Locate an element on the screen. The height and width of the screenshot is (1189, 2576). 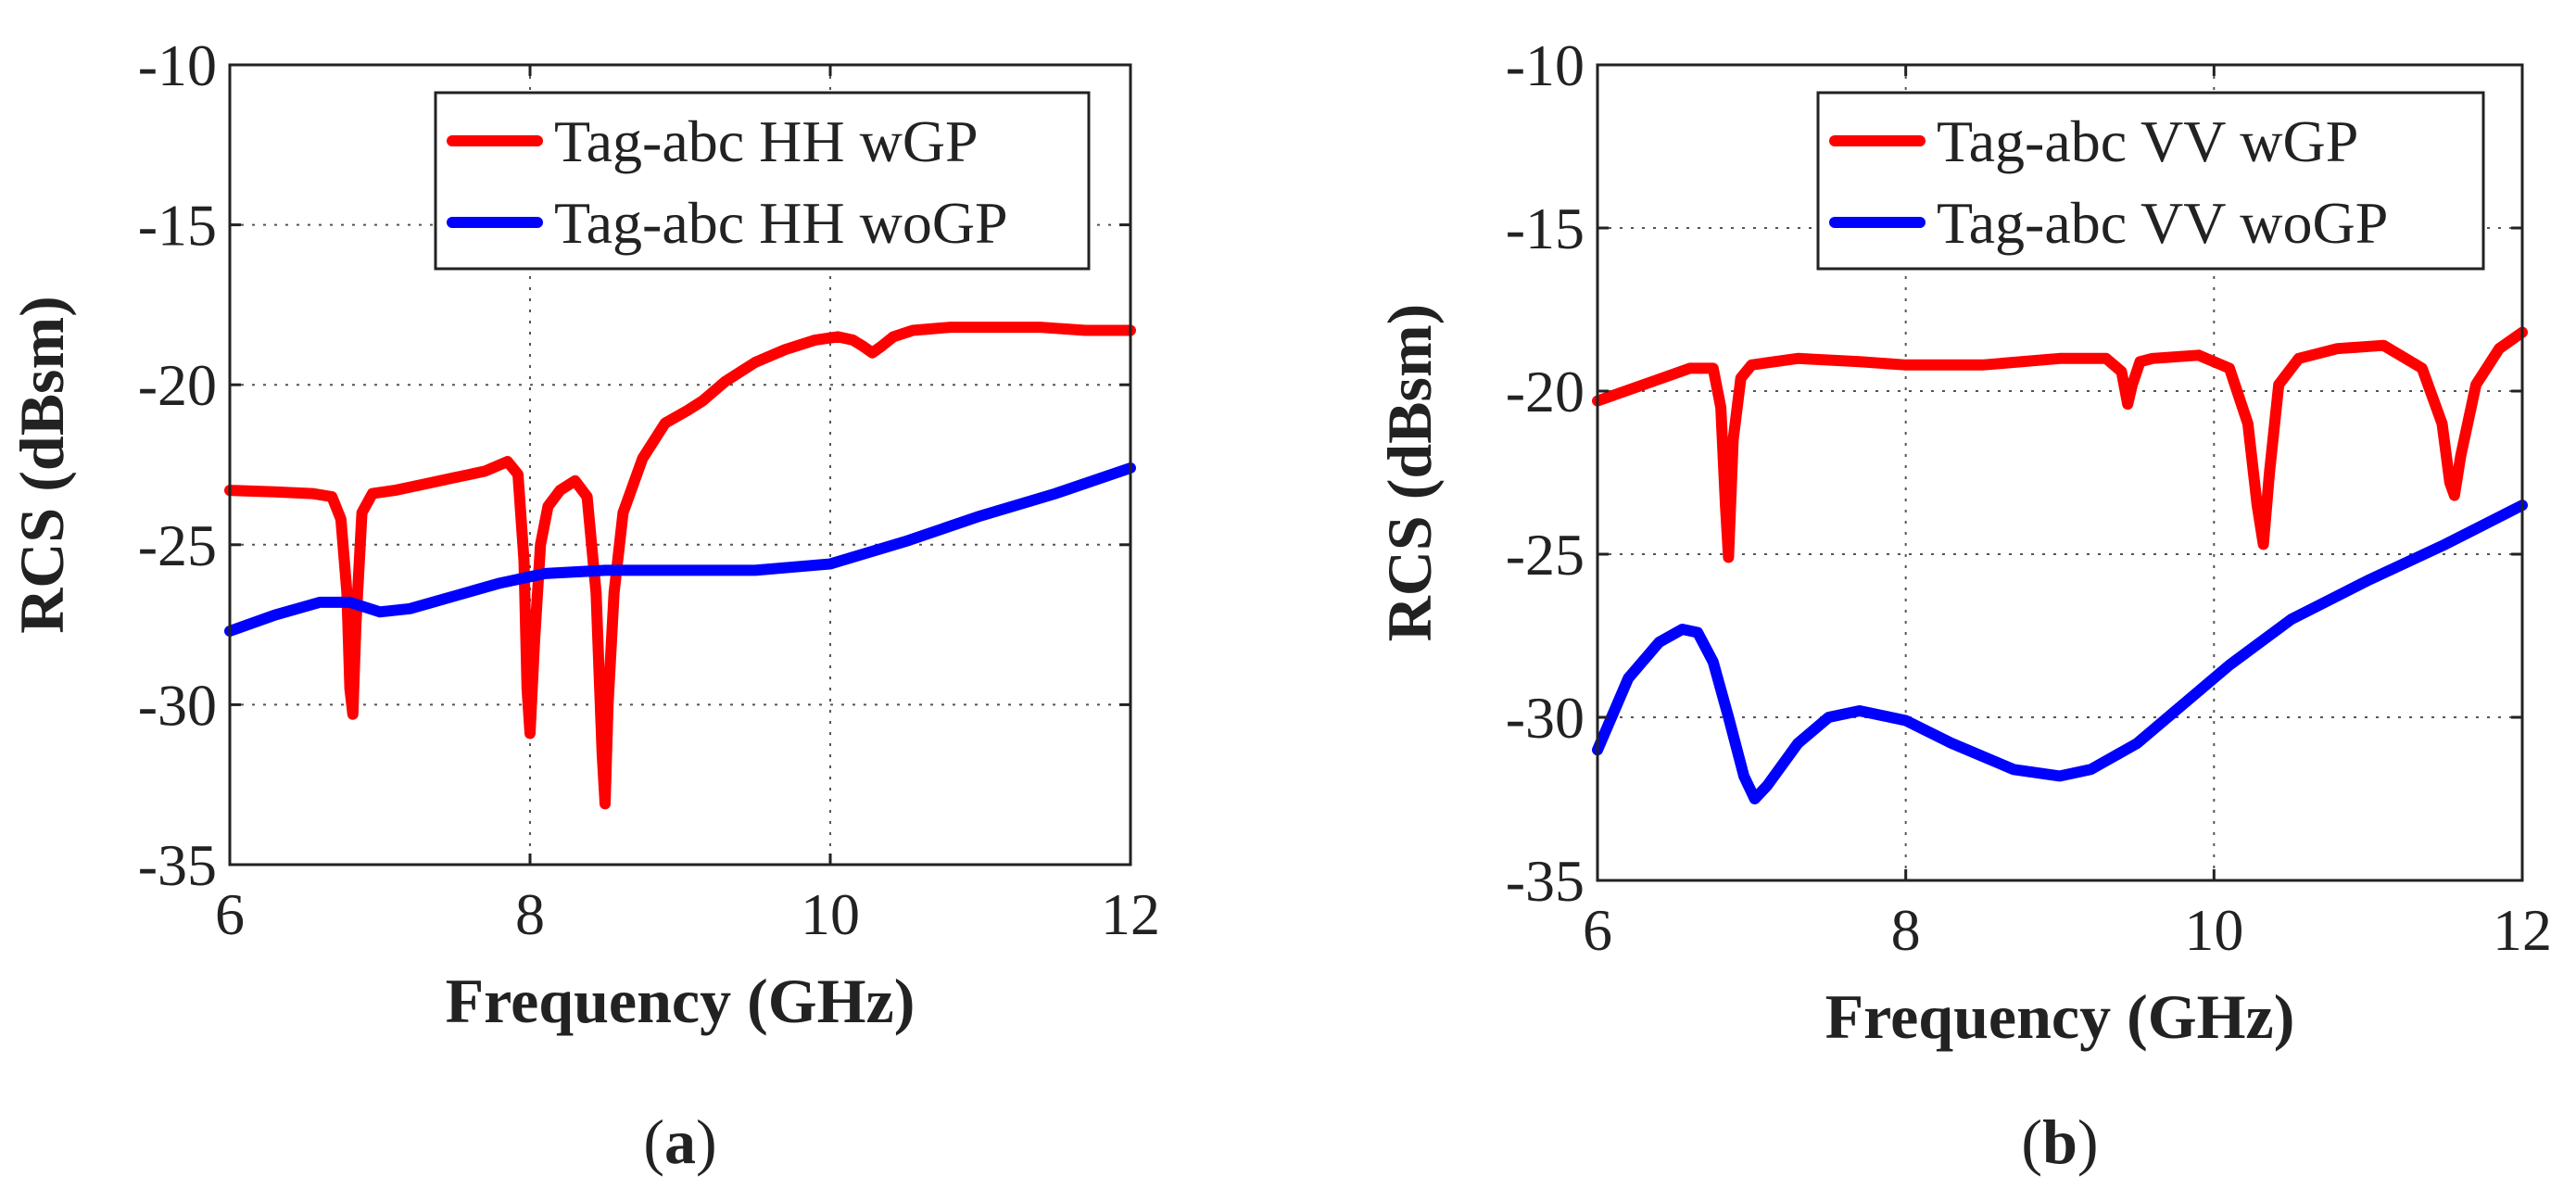
legend: Tag-abc VV wGP Tag-abc VV woGP is located at coordinates (2150, 181).